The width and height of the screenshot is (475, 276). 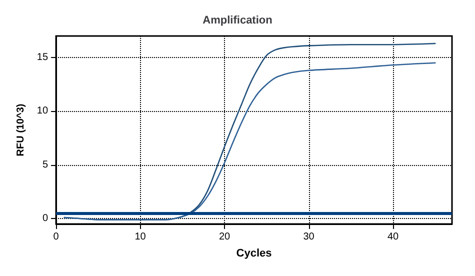 I want to click on y-tick-label: 10, so click(x=42, y=111).